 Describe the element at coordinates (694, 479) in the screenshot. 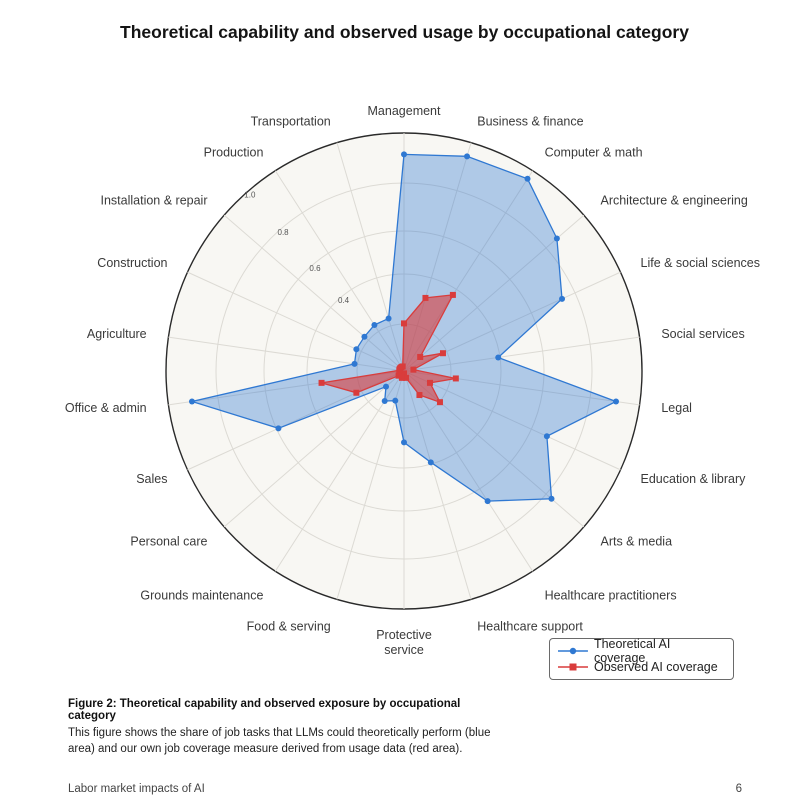

I see `category-label: Education & library` at that location.